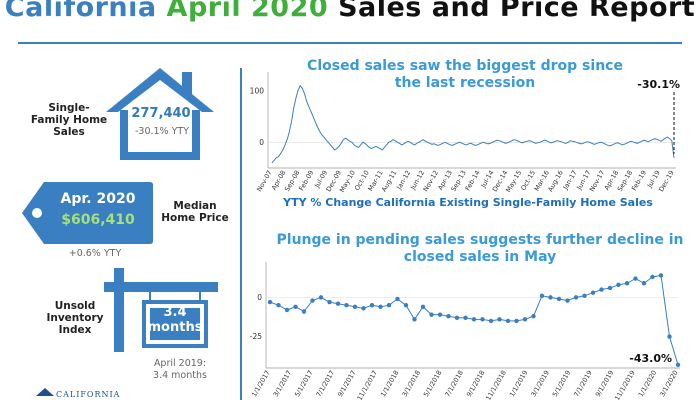 The width and height of the screenshot is (700, 400). What do you see at coordinates (175, 312) in the screenshot?
I see `inventory-value: 3.4` at bounding box center [175, 312].